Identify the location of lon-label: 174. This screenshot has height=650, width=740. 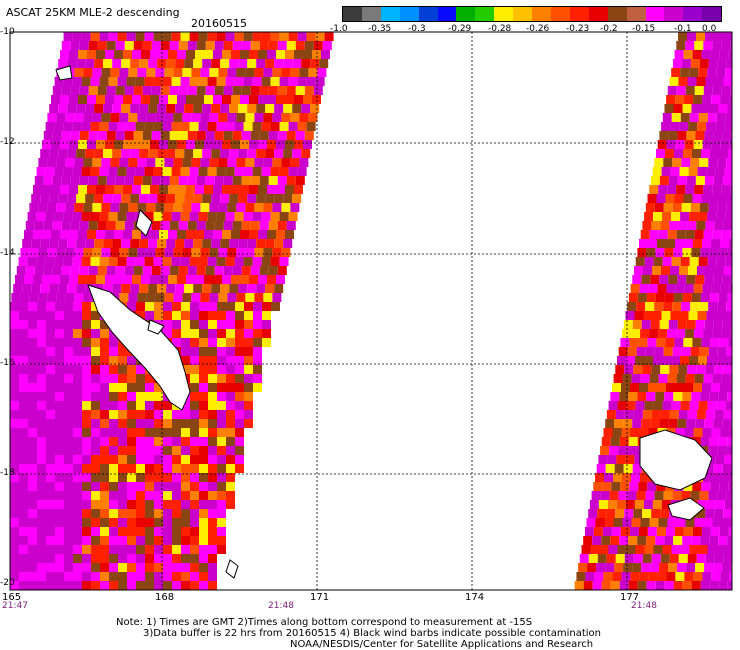
(475, 597).